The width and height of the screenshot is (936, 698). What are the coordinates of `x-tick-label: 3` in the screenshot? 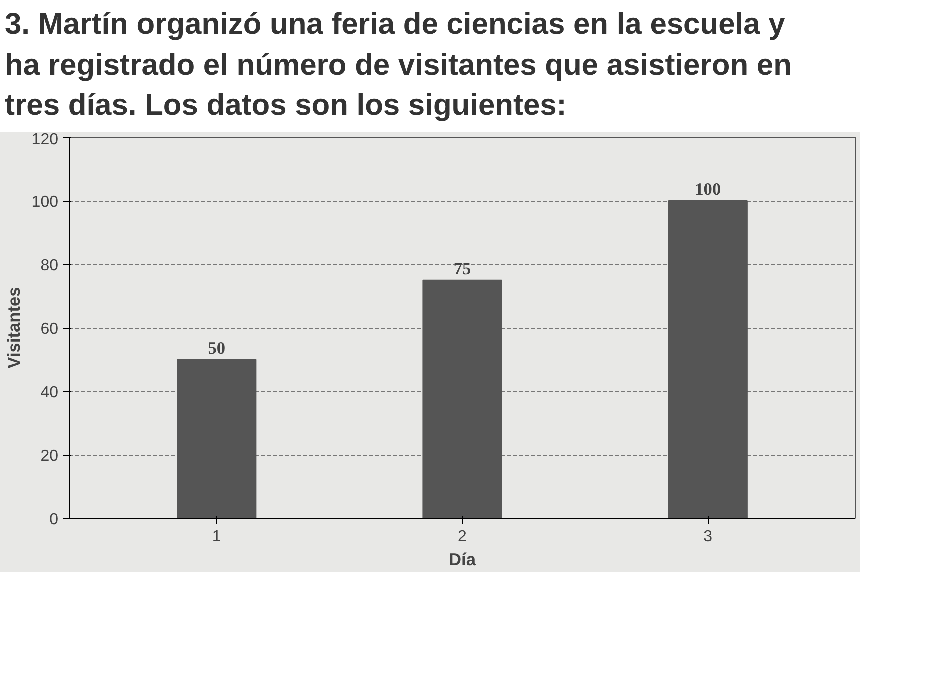 It's located at (708, 536).